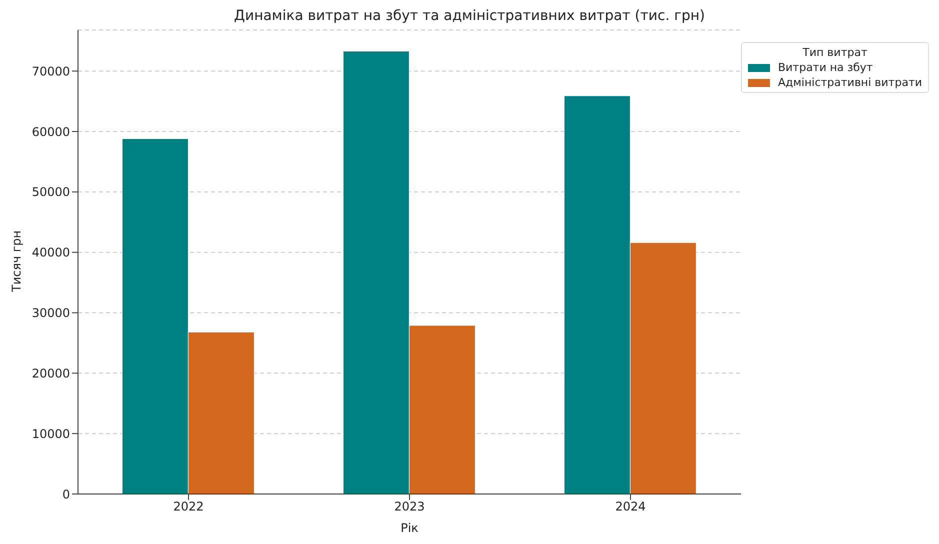 The image size is (939, 544). What do you see at coordinates (630, 507) in the screenshot?
I see `x-tick-label: 2024` at bounding box center [630, 507].